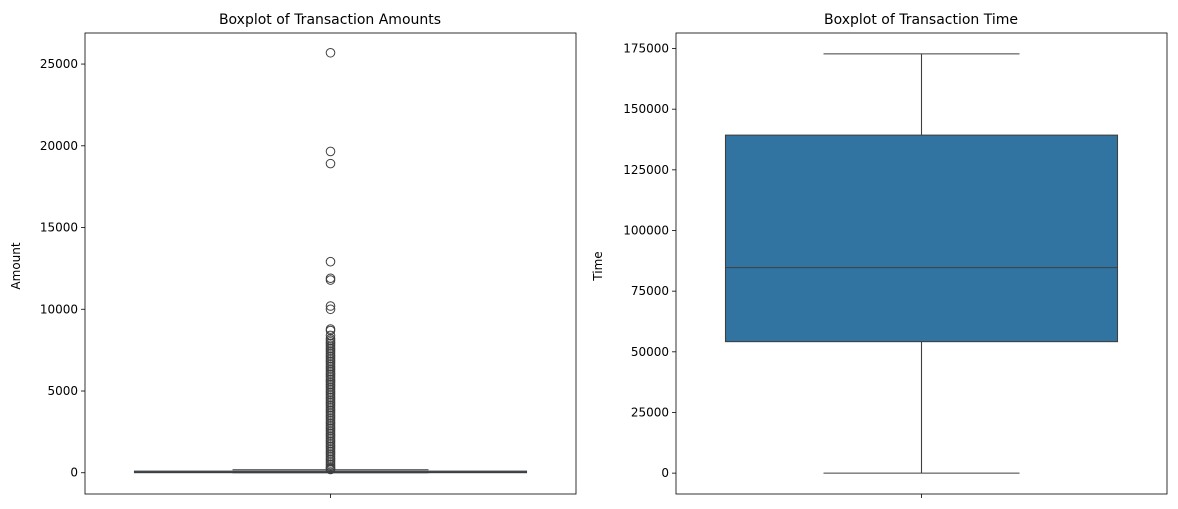 The height and width of the screenshot is (509, 1178). I want to click on left-y-tick-label: 10000, so click(59, 309).